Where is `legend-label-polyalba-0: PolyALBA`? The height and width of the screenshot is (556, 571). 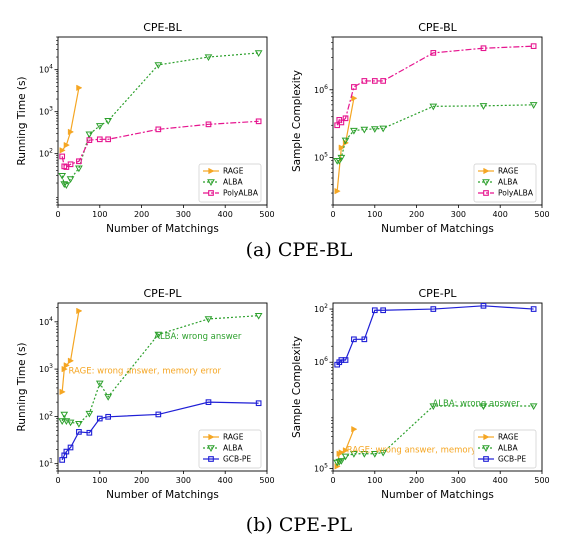 legend-label-polyalba-0: PolyALBA is located at coordinates (241, 193).